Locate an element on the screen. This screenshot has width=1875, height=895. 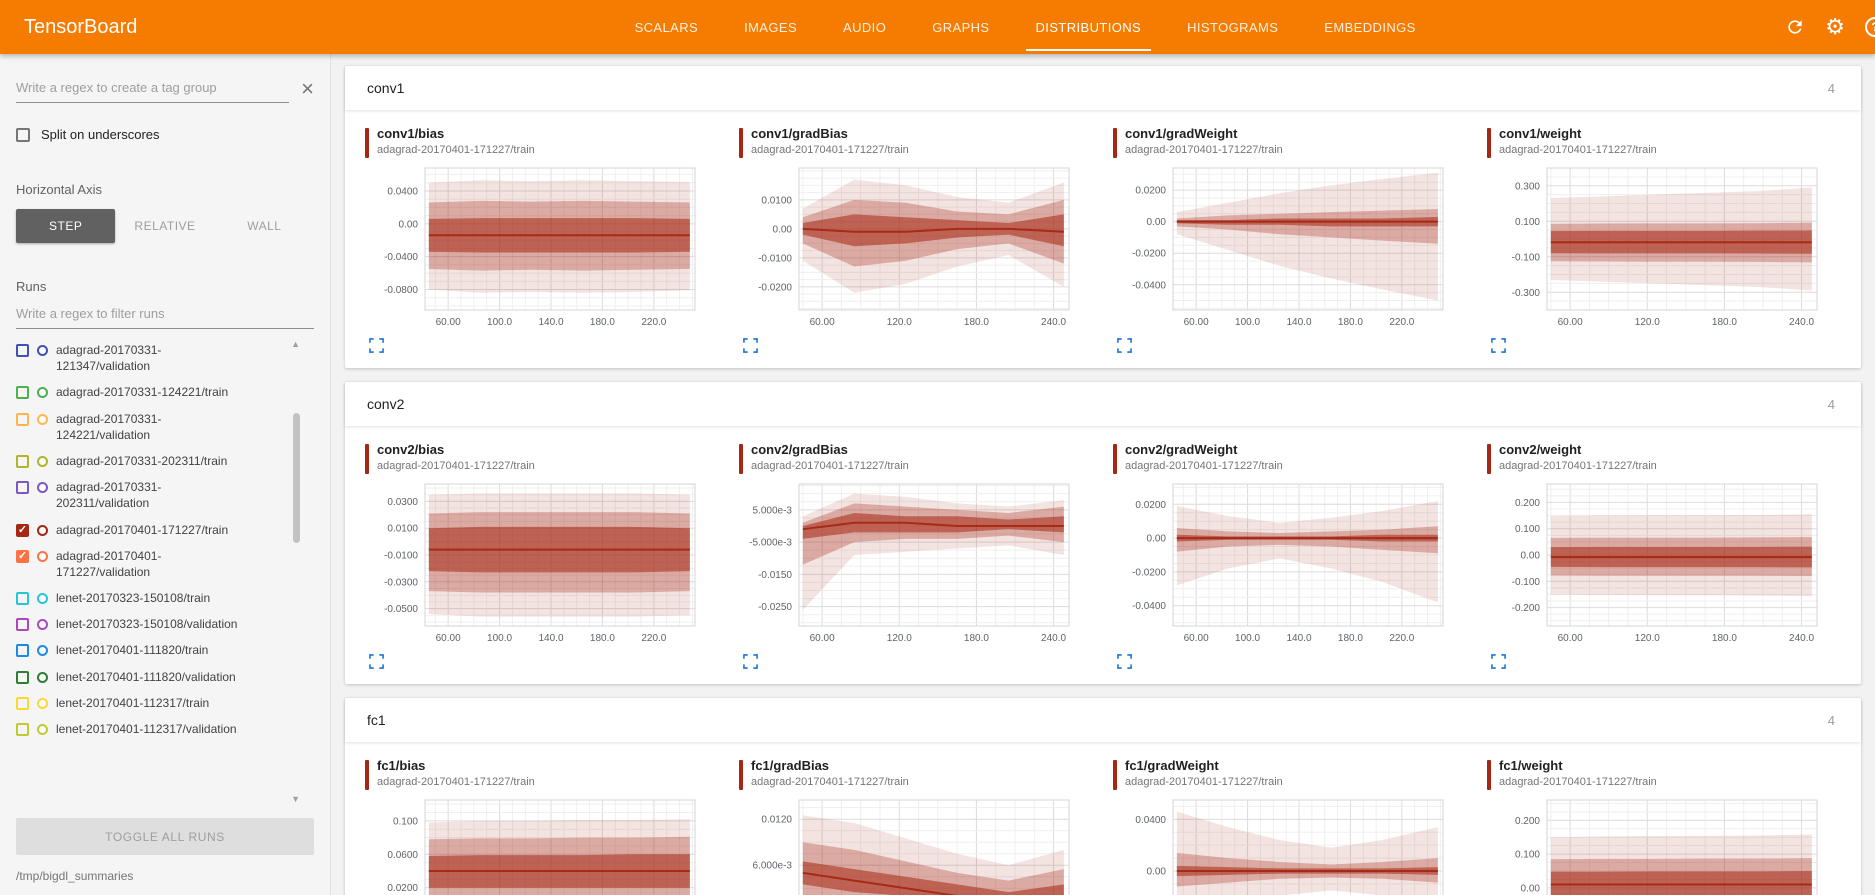
close-icon: × is located at coordinates (307, 88).